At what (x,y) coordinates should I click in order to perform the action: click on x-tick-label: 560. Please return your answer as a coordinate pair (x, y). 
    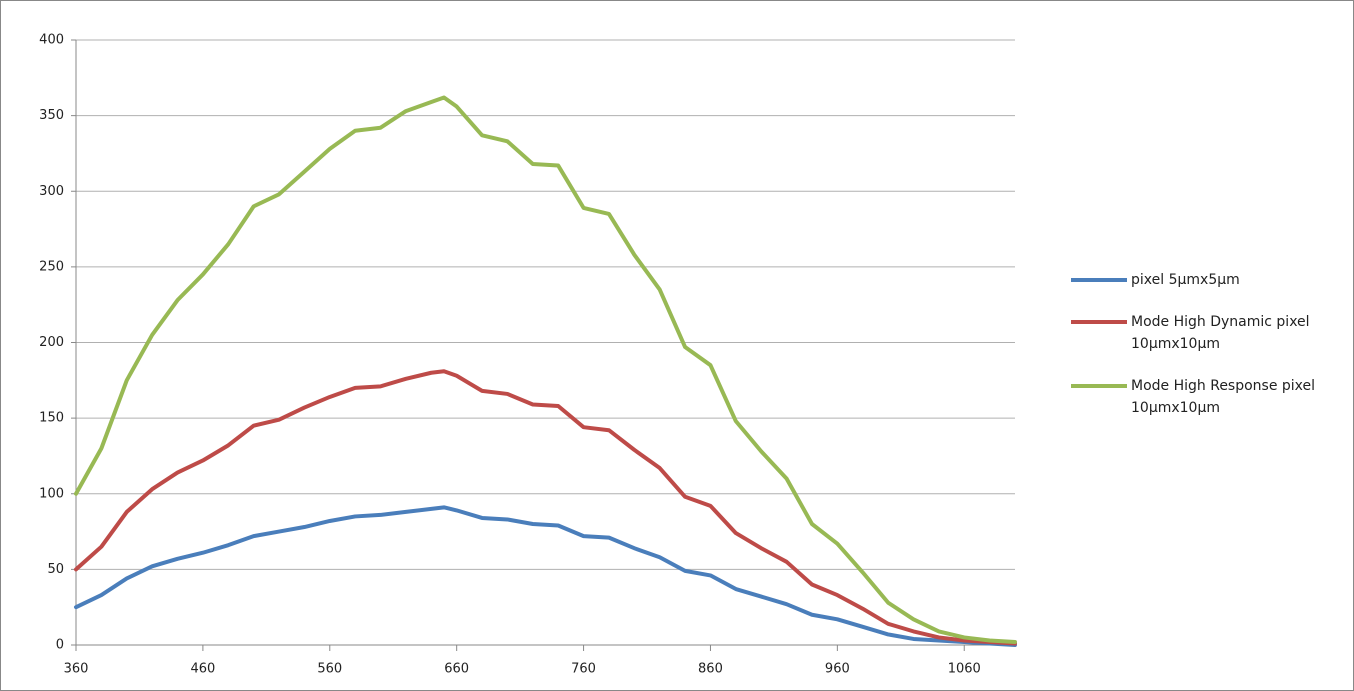
    Looking at the image, I should click on (329, 669).